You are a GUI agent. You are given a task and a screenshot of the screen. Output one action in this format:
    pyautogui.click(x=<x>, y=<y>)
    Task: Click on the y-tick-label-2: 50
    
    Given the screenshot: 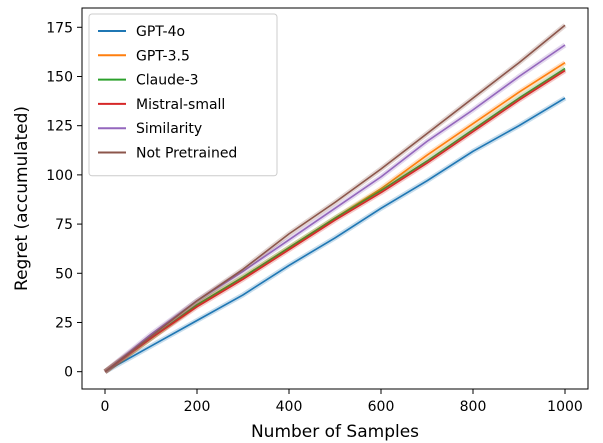 What is the action you would take?
    pyautogui.click(x=64, y=274)
    